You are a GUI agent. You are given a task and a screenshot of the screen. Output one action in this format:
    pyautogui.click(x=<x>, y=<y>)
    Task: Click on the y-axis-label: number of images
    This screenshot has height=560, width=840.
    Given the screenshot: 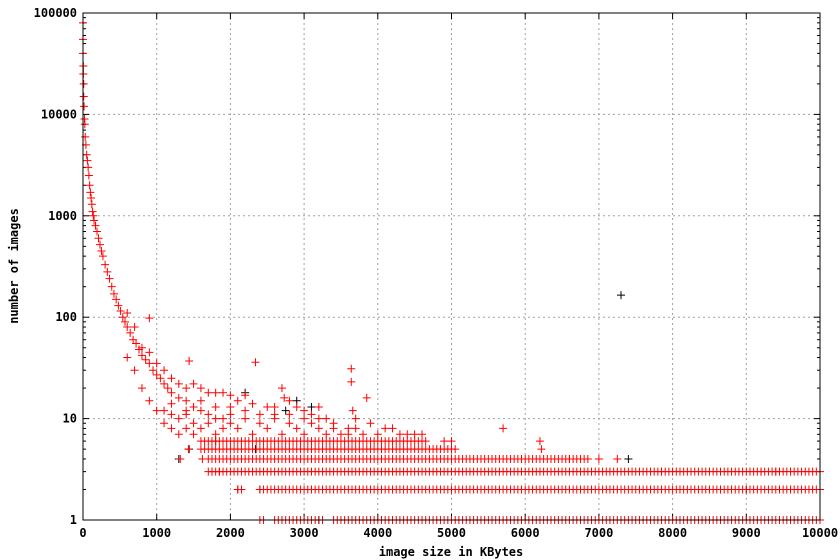 What is the action you would take?
    pyautogui.click(x=14, y=266)
    